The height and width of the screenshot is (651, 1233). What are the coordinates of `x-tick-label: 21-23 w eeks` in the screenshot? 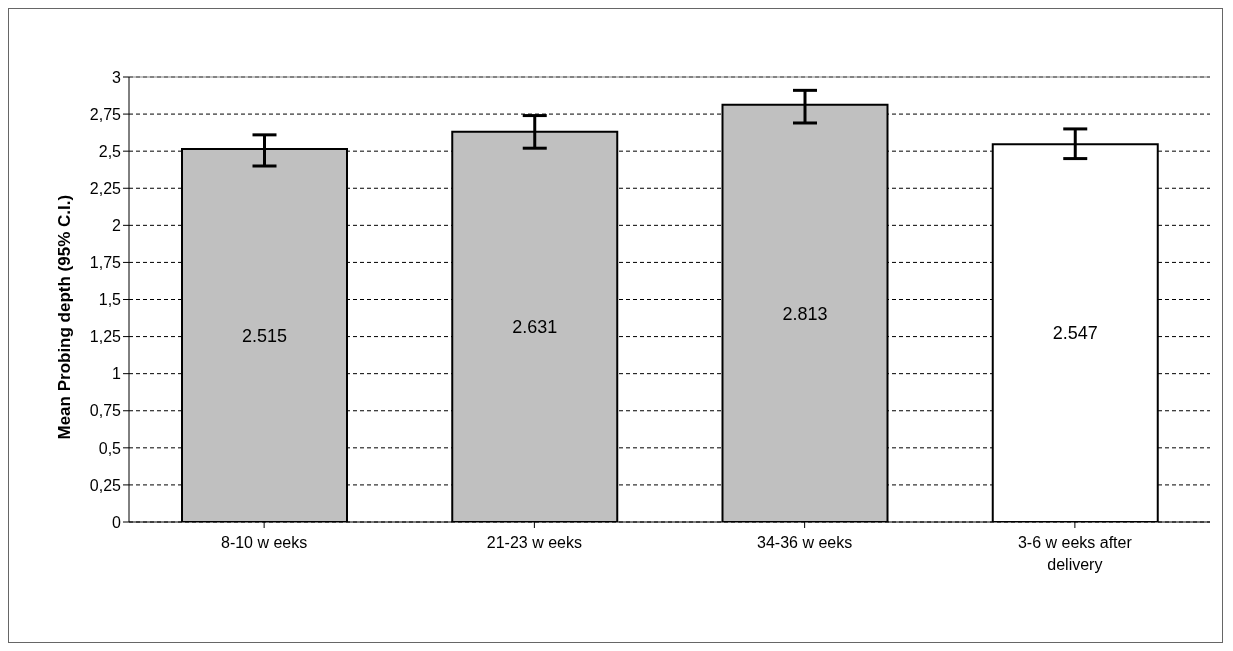 It's located at (534, 542).